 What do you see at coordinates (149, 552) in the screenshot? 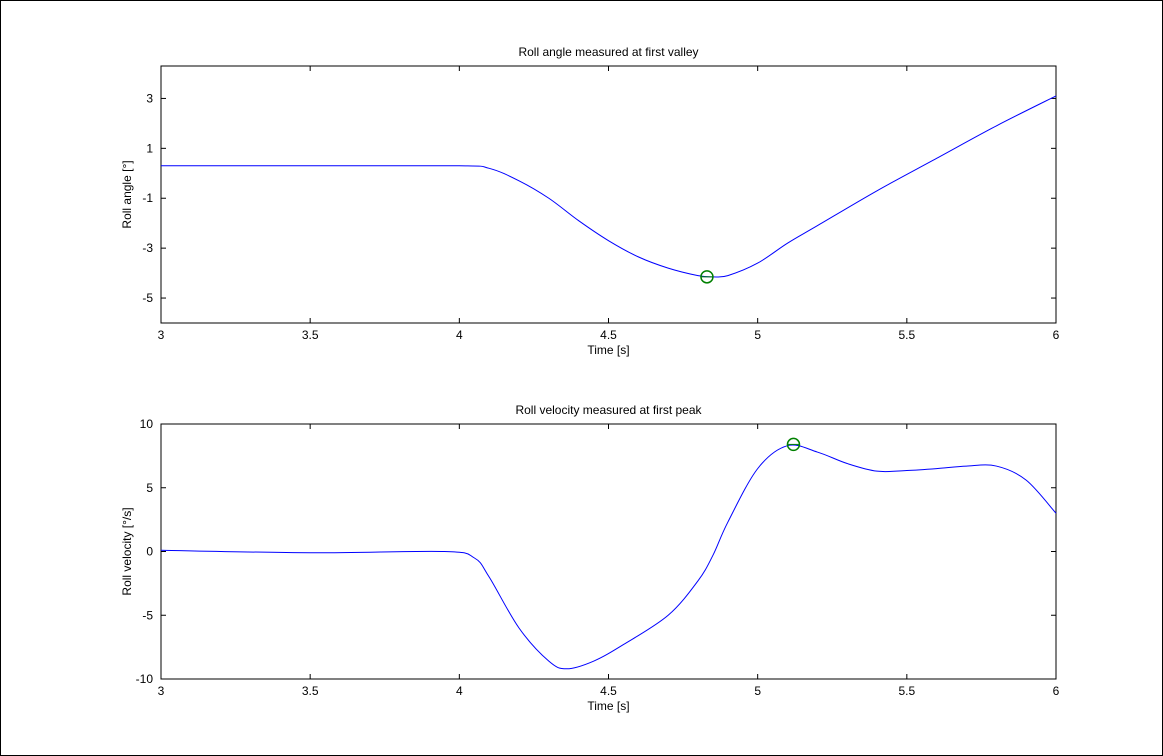
I see `y-tick-label: 0` at bounding box center [149, 552].